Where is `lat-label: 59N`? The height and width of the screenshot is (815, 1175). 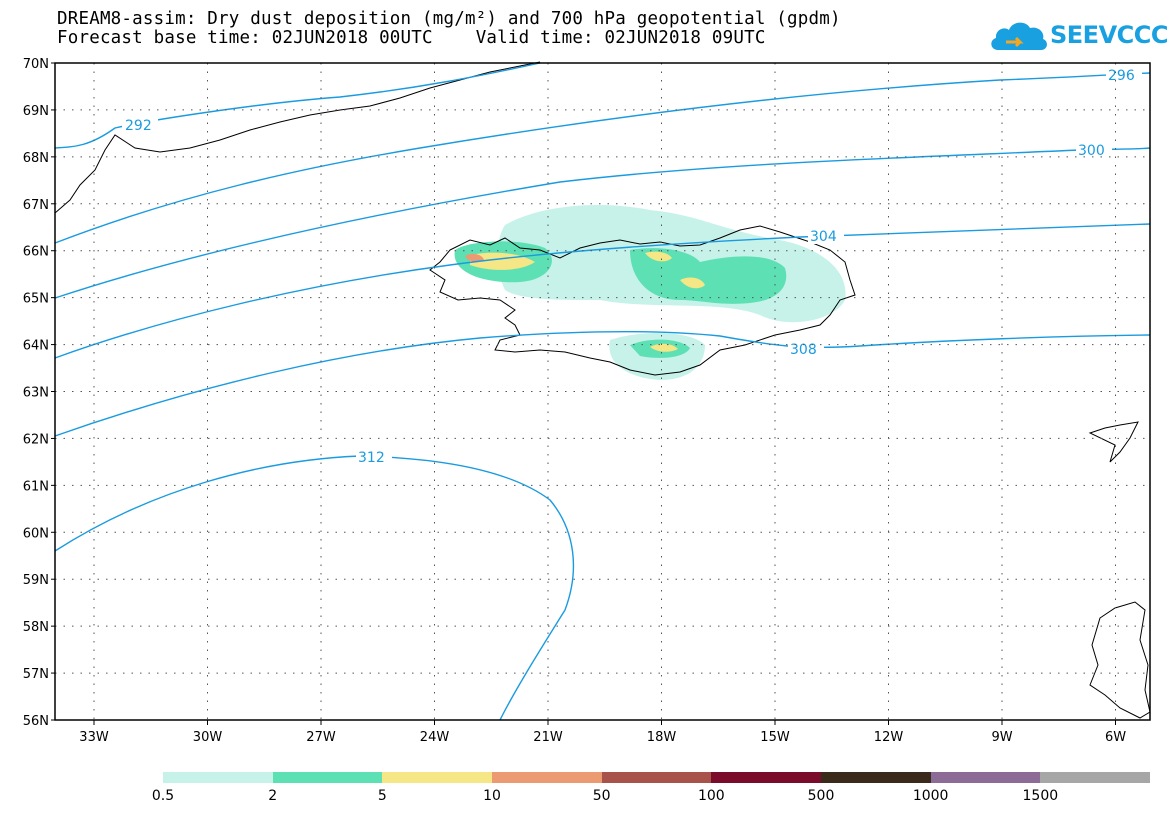 lat-label: 59N is located at coordinates (36, 580).